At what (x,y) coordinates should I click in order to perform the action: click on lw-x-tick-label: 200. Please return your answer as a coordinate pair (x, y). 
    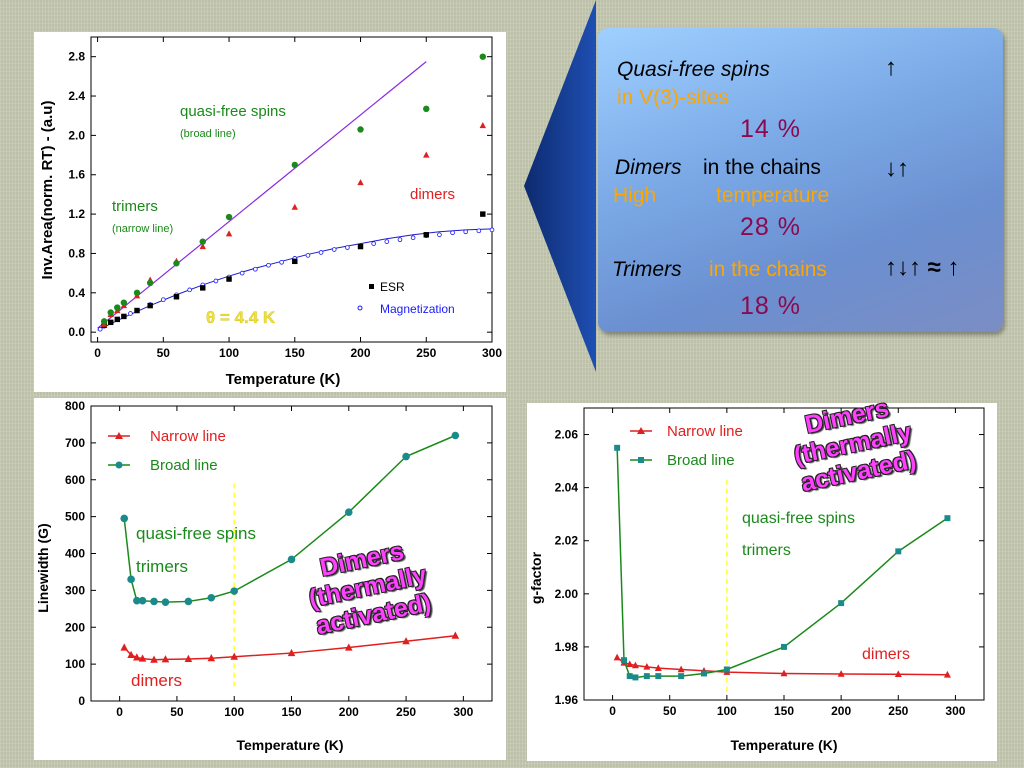
    Looking at the image, I should click on (349, 712).